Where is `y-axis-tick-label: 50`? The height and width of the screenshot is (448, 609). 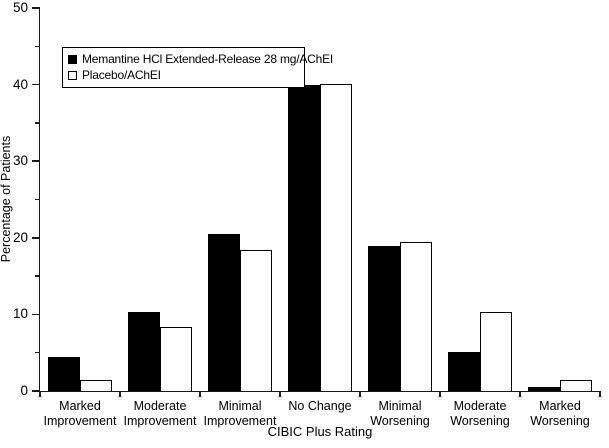
y-axis-tick-label: 50 is located at coordinates (20, 7).